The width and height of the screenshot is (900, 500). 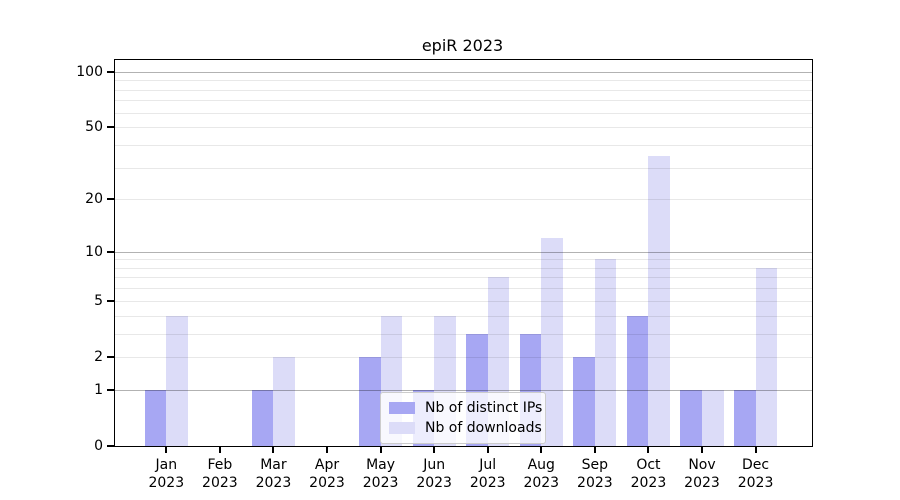 What do you see at coordinates (402, 408) in the screenshot?
I see `legend-swatch-distinct-ips` at bounding box center [402, 408].